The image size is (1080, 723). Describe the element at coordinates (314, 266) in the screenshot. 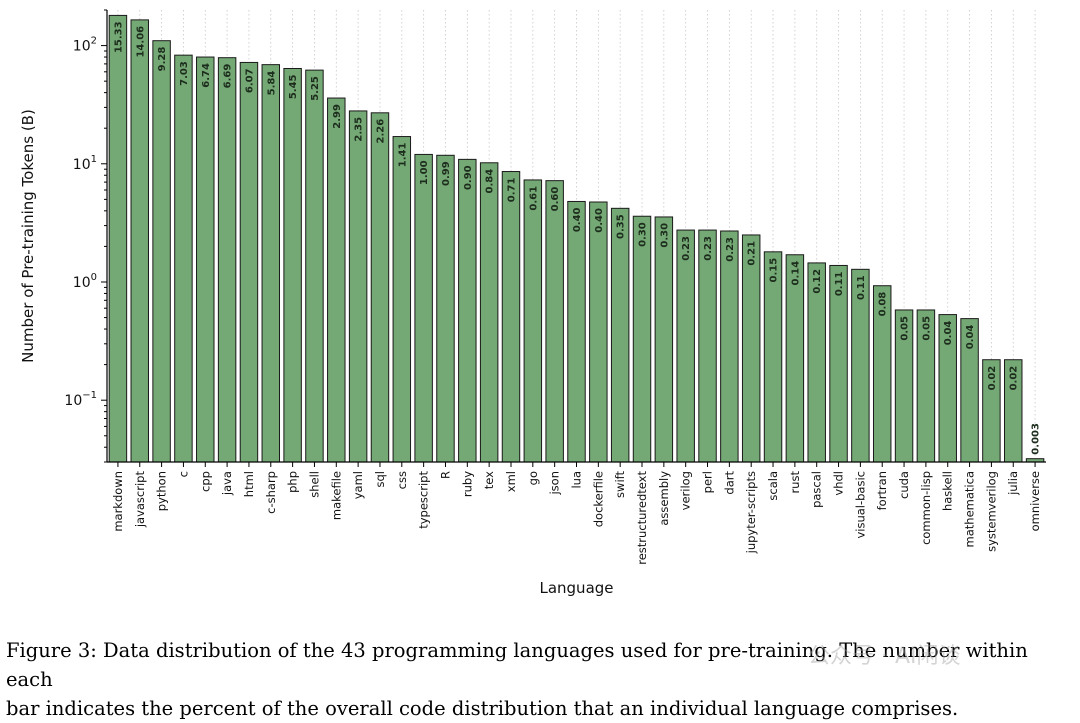

I see `bar-shell` at that location.